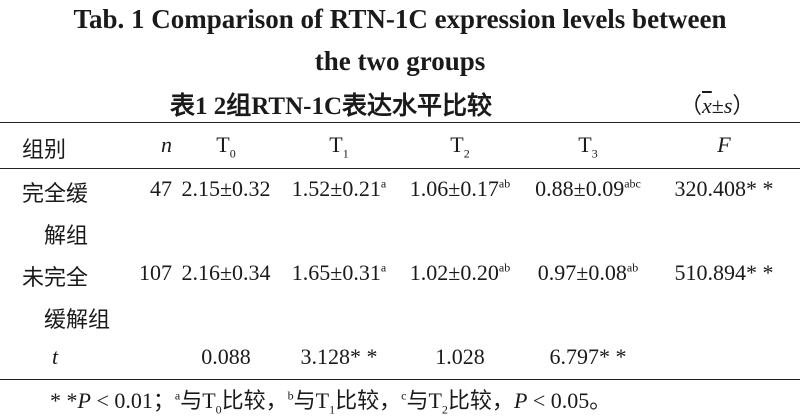  What do you see at coordinates (728, 105) in the screenshot?
I see `text: s` at bounding box center [728, 105].